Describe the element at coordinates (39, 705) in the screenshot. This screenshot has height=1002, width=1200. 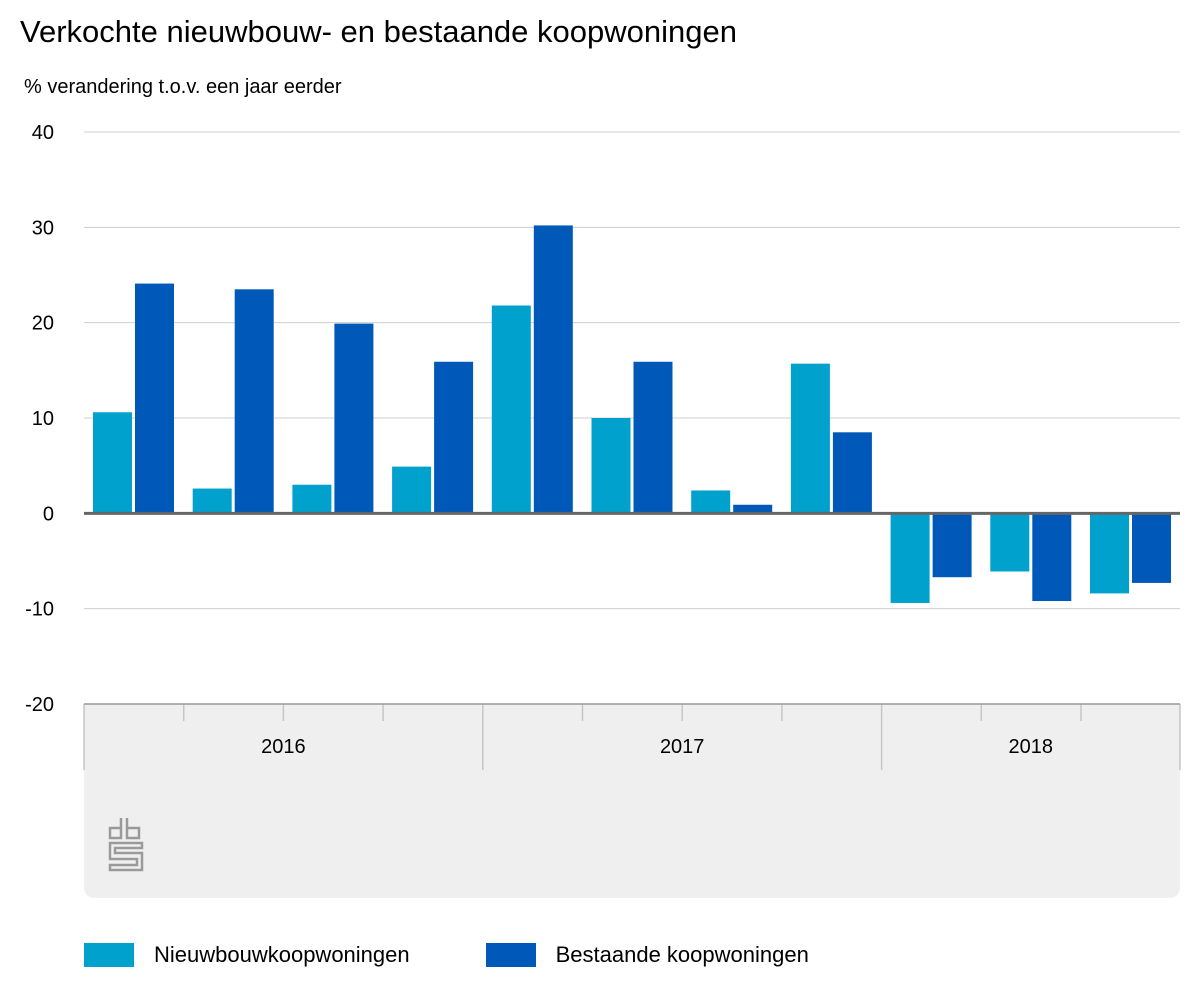
I see `y-tick-label: -20` at that location.